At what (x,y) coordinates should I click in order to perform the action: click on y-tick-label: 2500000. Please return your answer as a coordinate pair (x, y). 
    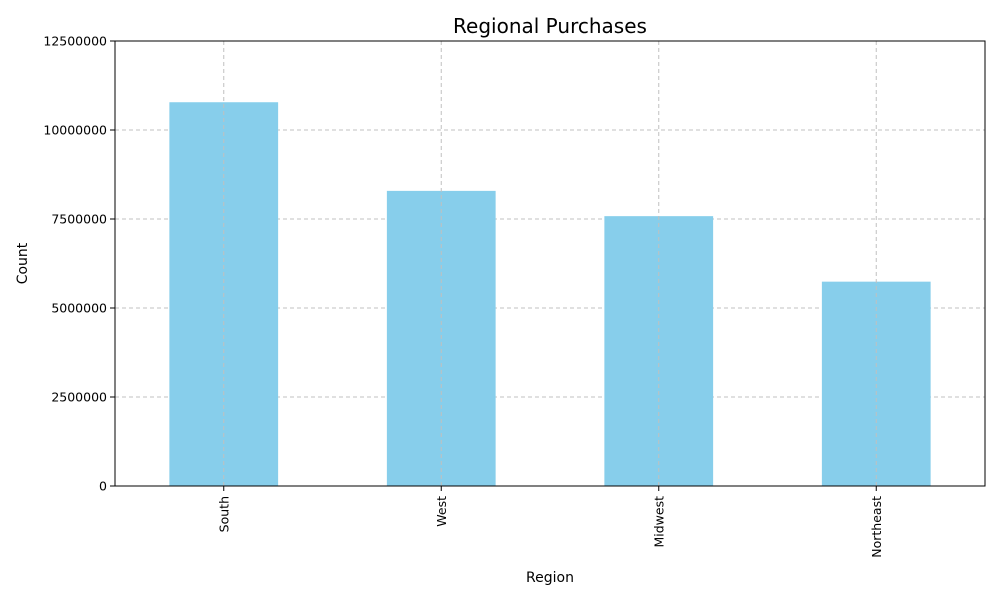
    Looking at the image, I should click on (79, 397).